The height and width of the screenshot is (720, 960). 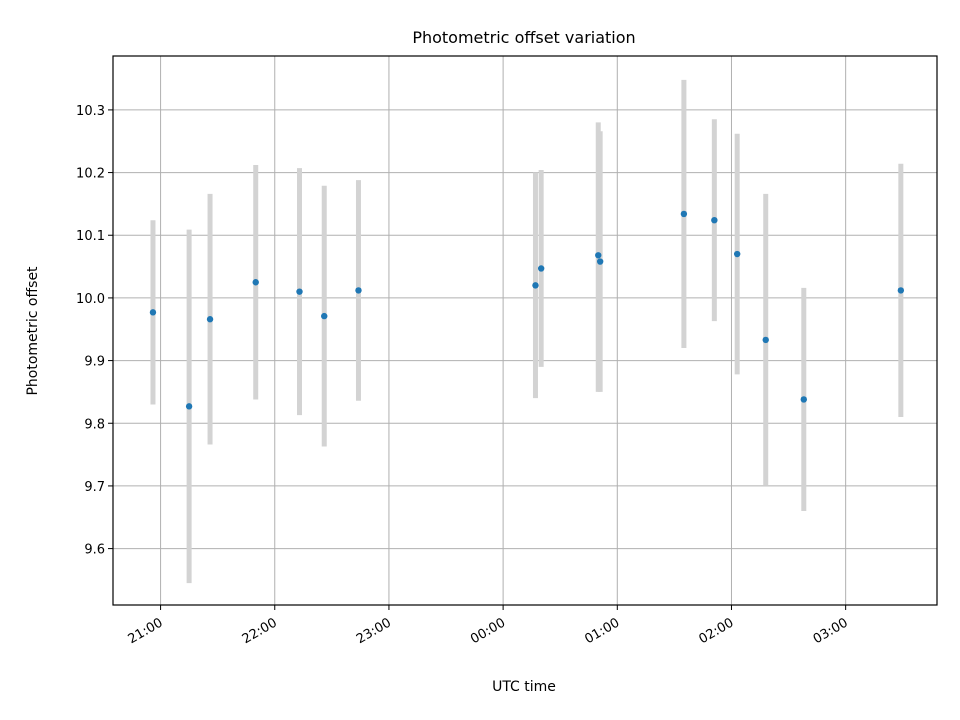 What do you see at coordinates (260, 631) in the screenshot?
I see `x-tick-label: 22:00` at bounding box center [260, 631].